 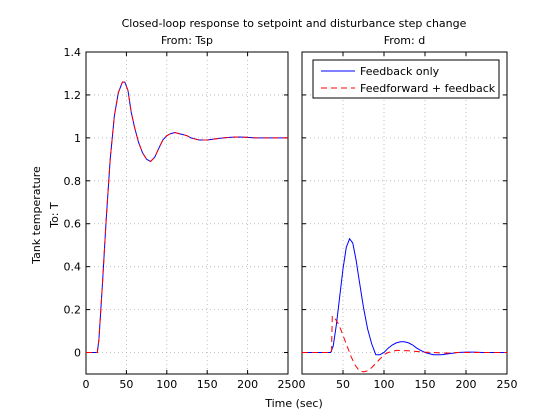 What do you see at coordinates (73, 52) in the screenshot?
I see `y-tick-label: 1.4` at bounding box center [73, 52].